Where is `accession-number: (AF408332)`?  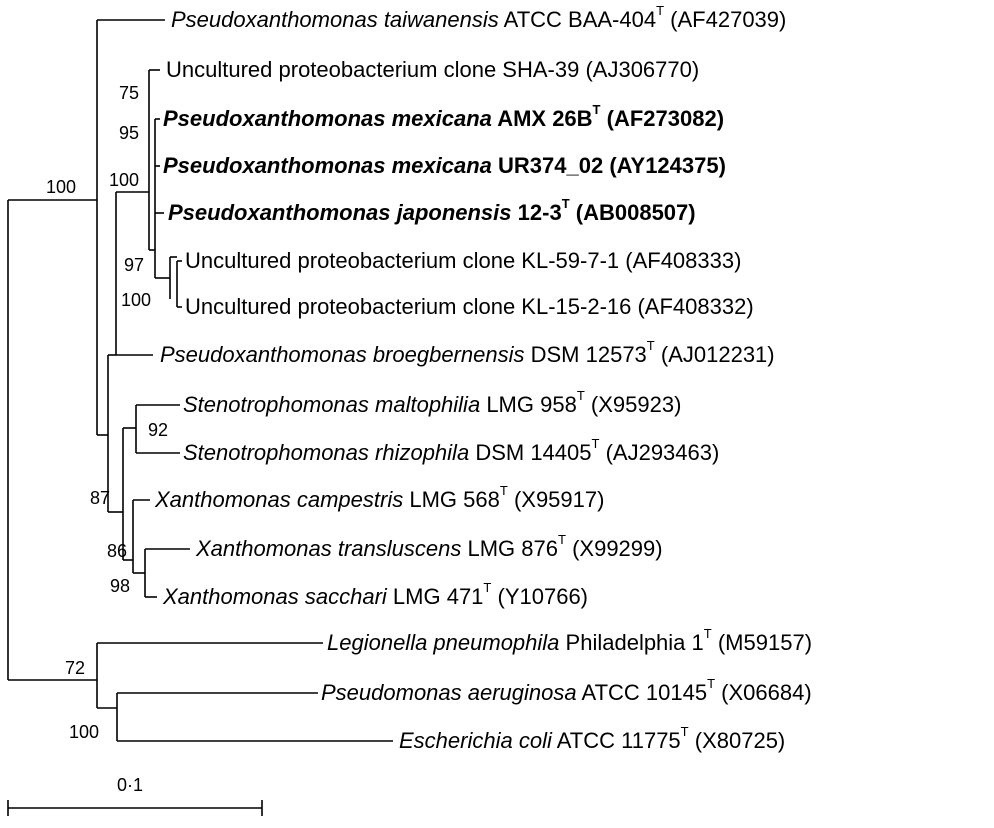 accession-number: (AF408332) is located at coordinates (695, 306).